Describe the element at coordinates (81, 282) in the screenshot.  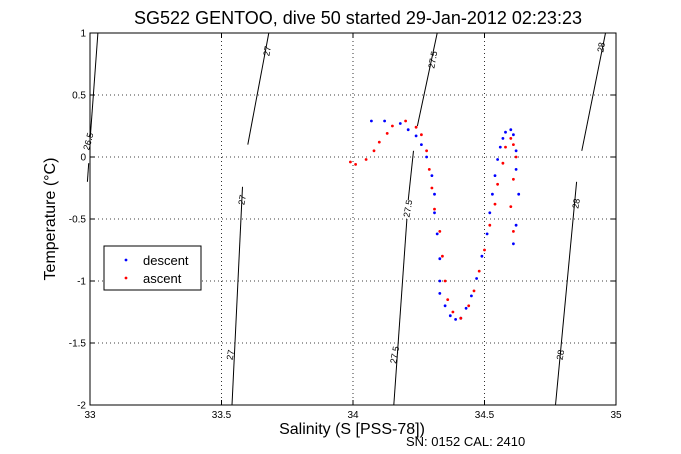
I see `y-tick-label: -1` at that location.